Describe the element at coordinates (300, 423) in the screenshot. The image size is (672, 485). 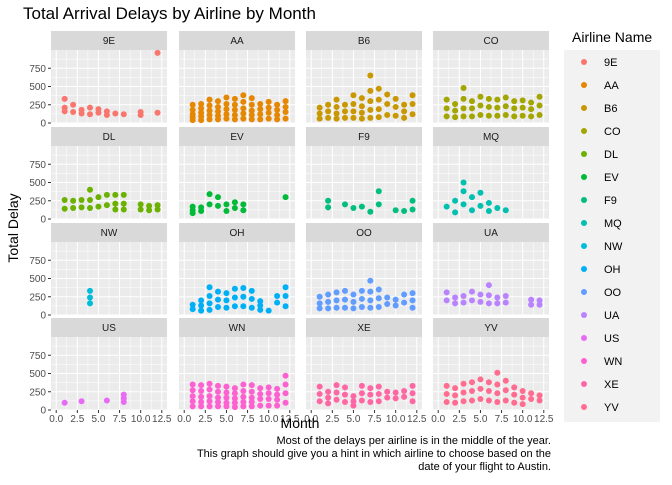
I see `x-axis-title: Month` at that location.